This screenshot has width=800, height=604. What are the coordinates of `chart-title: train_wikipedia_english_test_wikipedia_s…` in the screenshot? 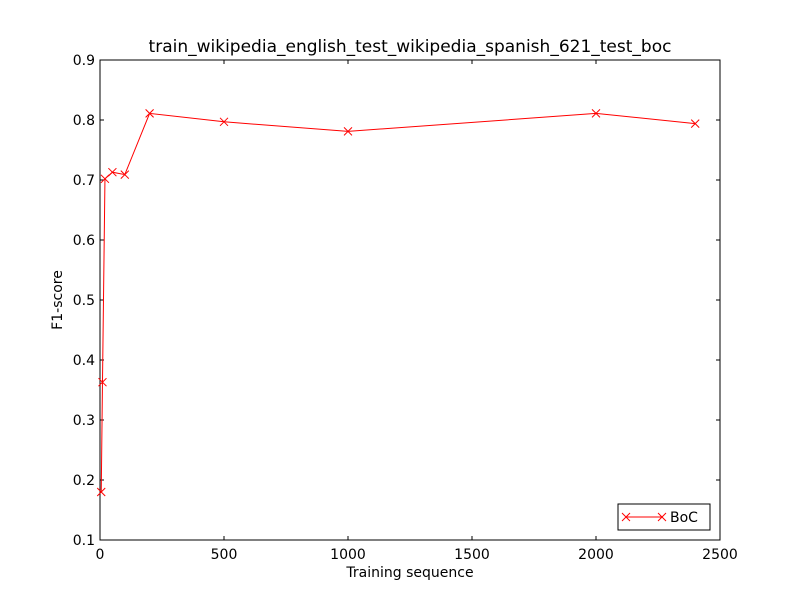 It's located at (410, 47).